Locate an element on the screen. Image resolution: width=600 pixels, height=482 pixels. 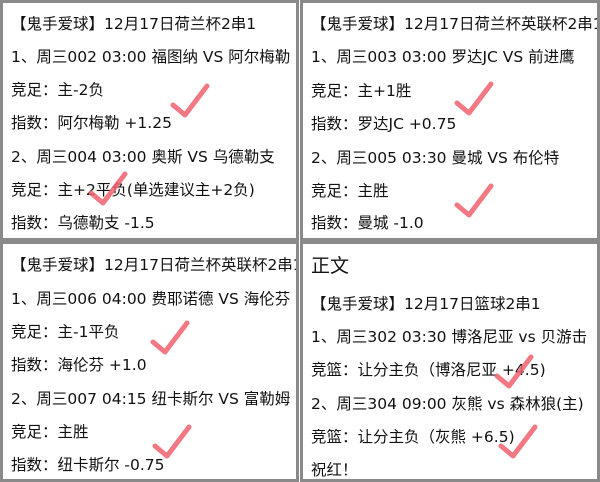
pick-line: 竞篮：让分主负（博洛尼亚 +4.5) is located at coordinates (428, 370).